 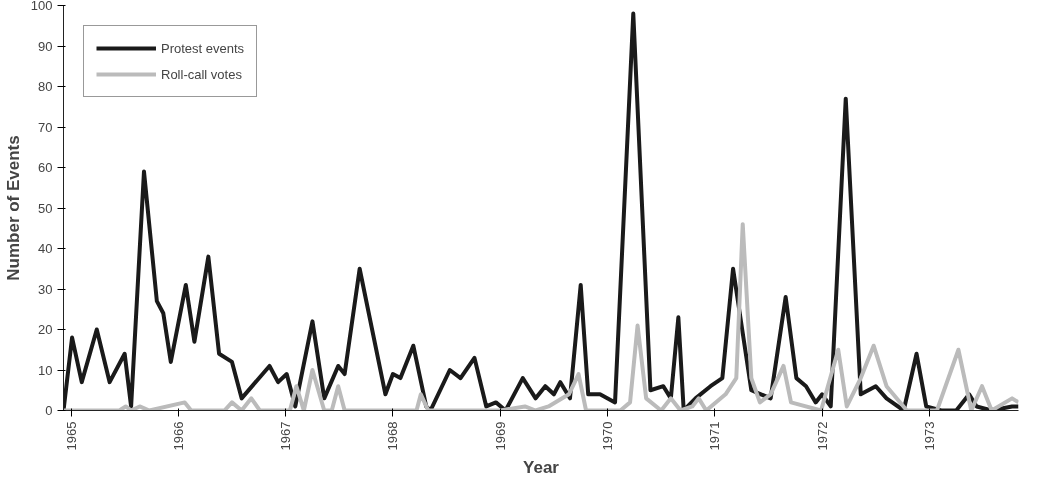 I want to click on legend-label: Protest events, so click(x=203, y=48).